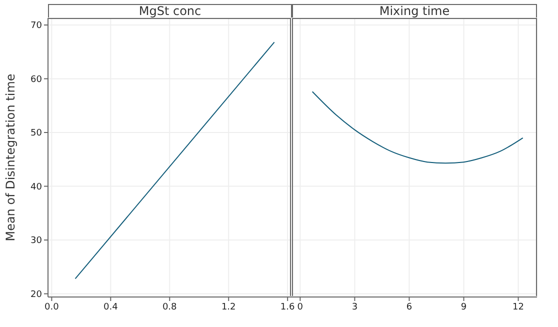 The image size is (558, 327). I want to click on x-tick-label: 6, so click(409, 307).